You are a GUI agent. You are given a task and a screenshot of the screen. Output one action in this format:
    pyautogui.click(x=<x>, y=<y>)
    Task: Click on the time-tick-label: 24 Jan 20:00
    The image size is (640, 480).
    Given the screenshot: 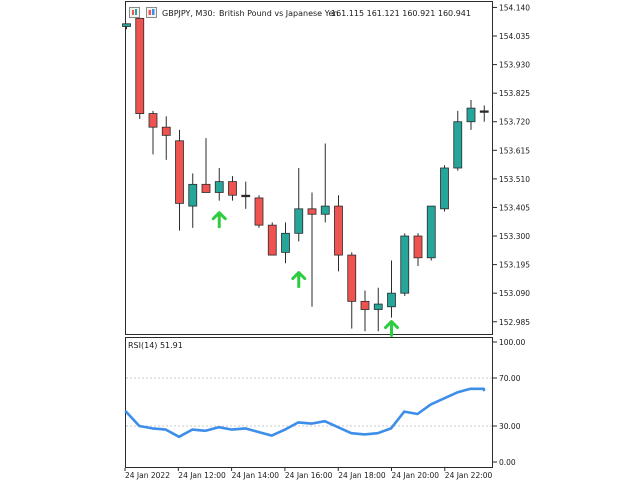 What is the action you would take?
    pyautogui.click(x=416, y=475)
    